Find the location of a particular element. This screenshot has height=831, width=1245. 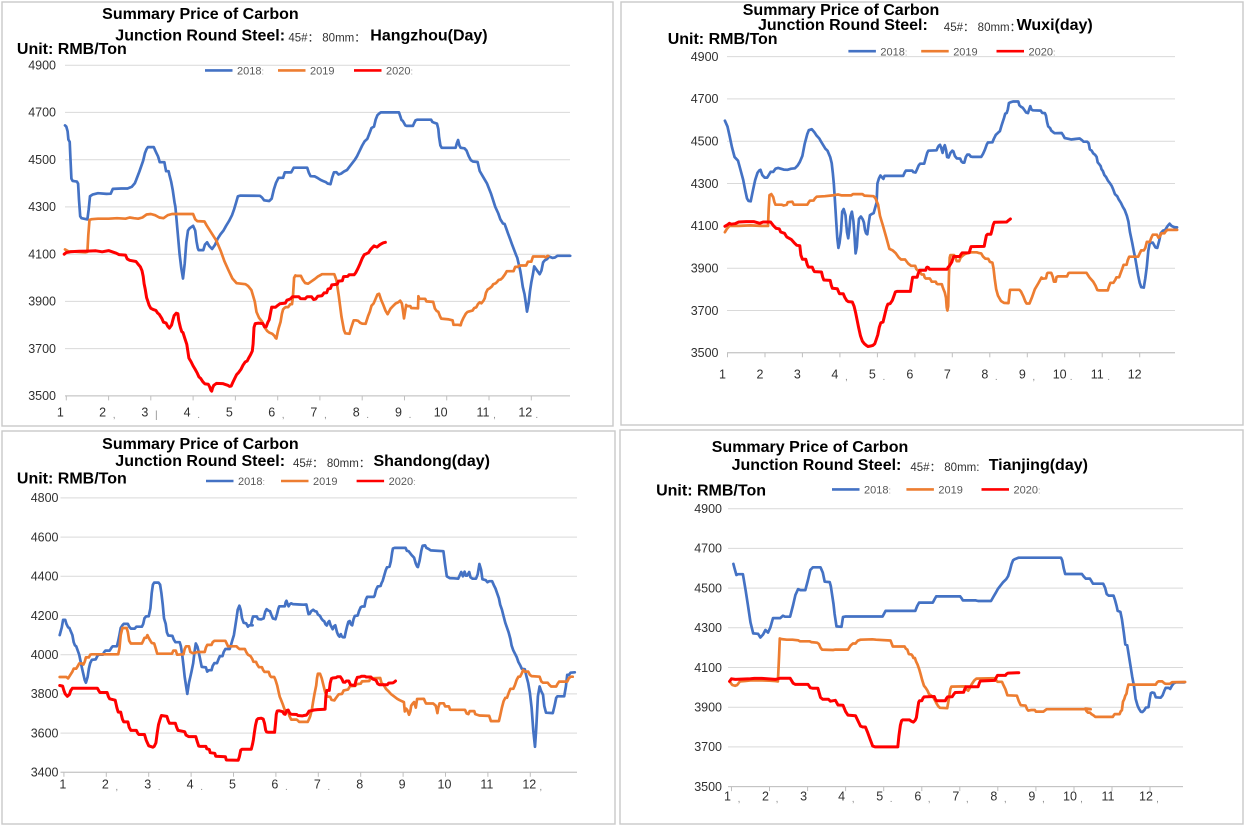

svg-text: 3800 is located at coordinates (45, 694).